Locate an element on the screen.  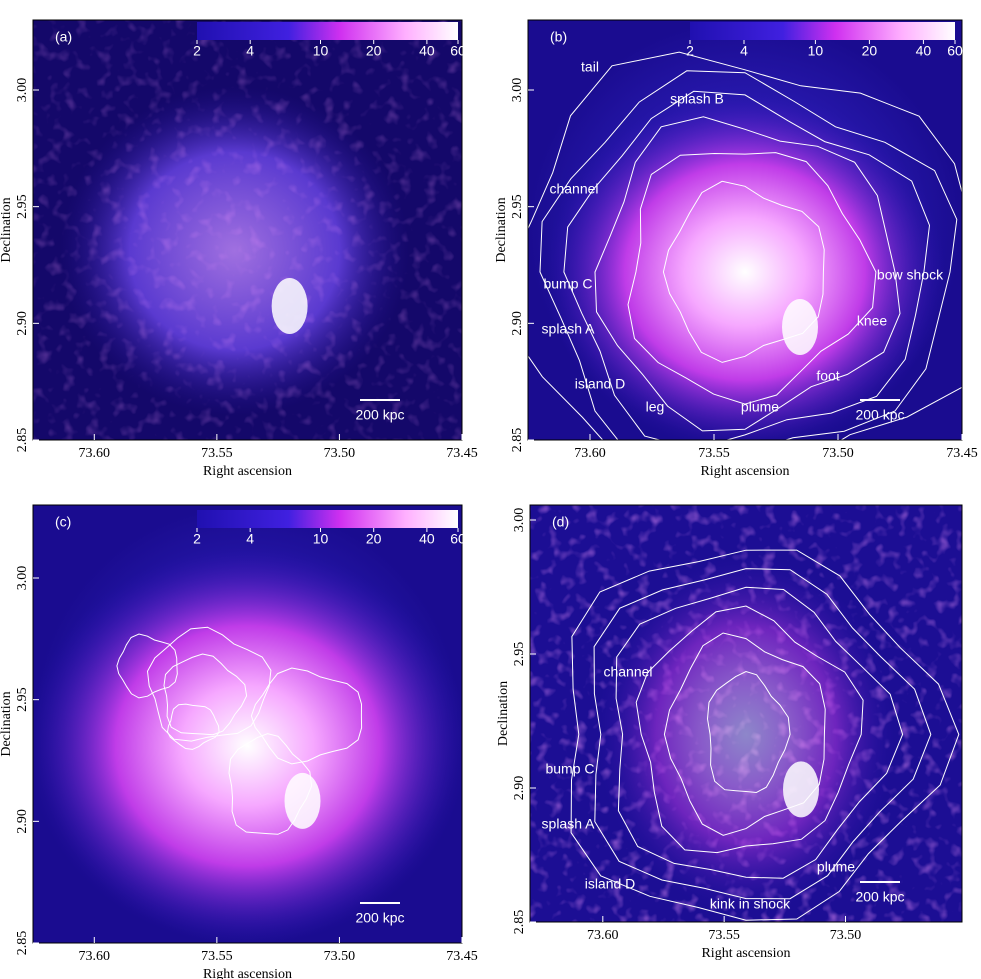
cluster-emission is located at coordinates (745, 266).